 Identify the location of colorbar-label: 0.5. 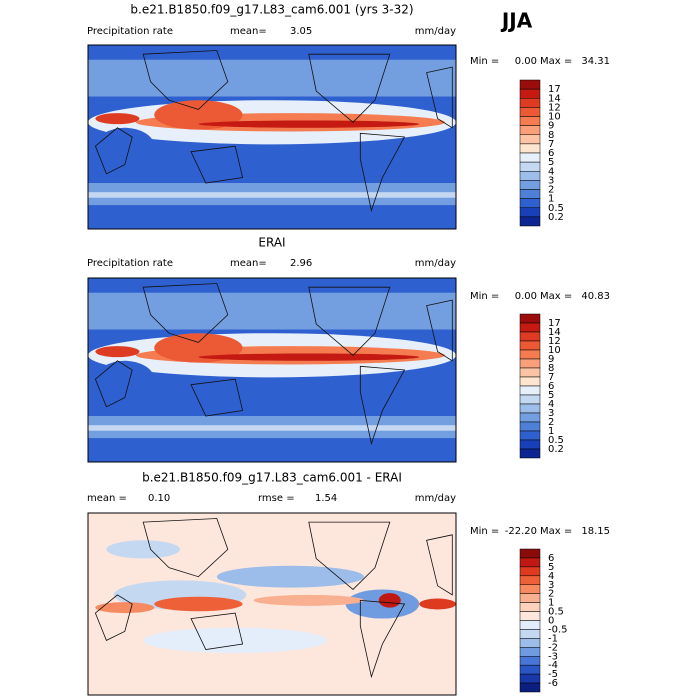
(556, 440).